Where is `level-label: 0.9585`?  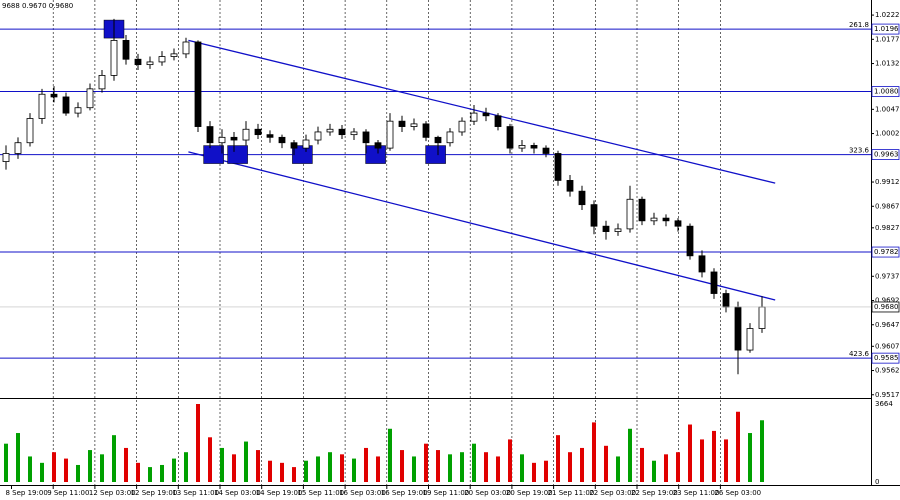 level-label: 0.9585 is located at coordinates (886, 358).